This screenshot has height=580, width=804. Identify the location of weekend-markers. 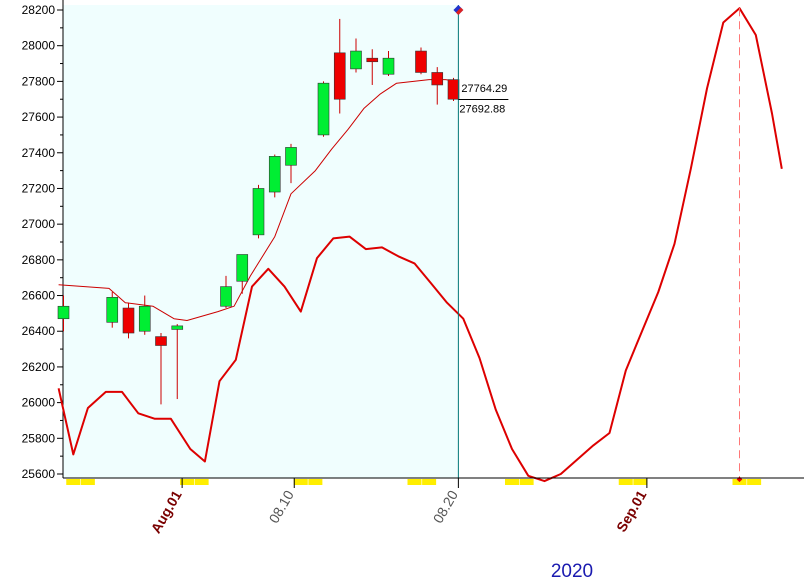
(414, 482).